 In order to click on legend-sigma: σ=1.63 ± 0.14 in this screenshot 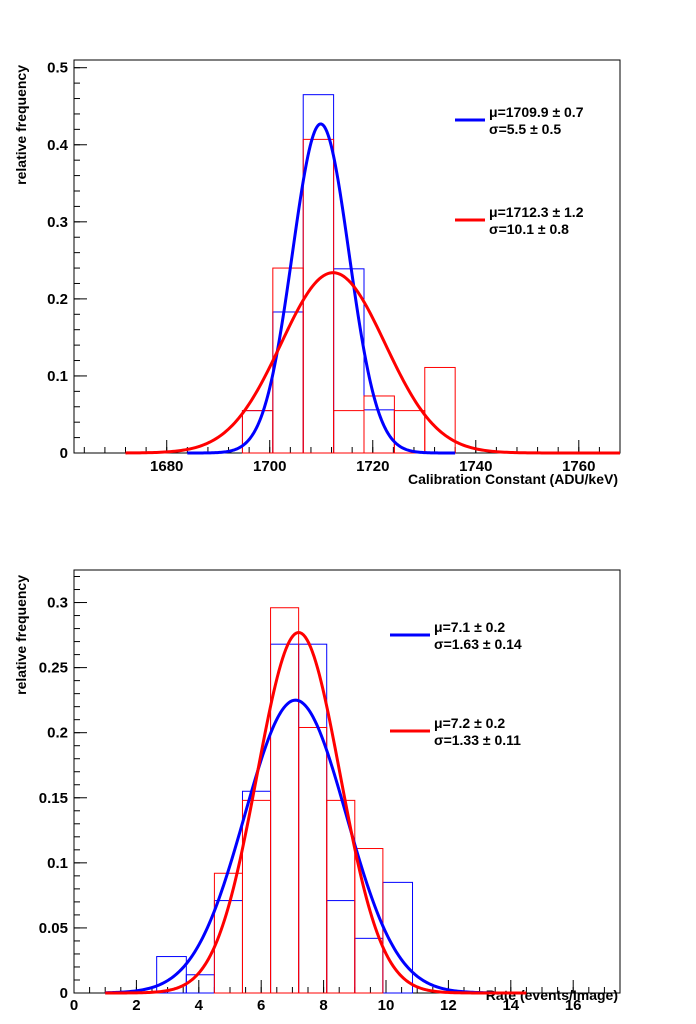, I will do `click(478, 644)`.